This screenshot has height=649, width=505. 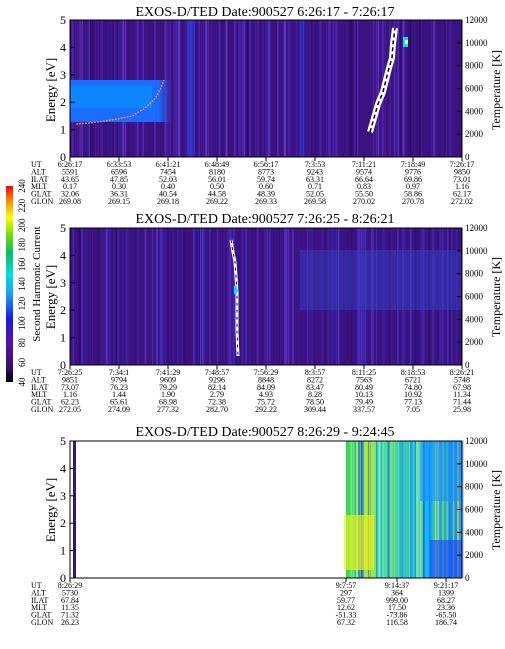 What do you see at coordinates (22, 205) in the screenshot?
I see `colorbar-tick: 220` at bounding box center [22, 205].